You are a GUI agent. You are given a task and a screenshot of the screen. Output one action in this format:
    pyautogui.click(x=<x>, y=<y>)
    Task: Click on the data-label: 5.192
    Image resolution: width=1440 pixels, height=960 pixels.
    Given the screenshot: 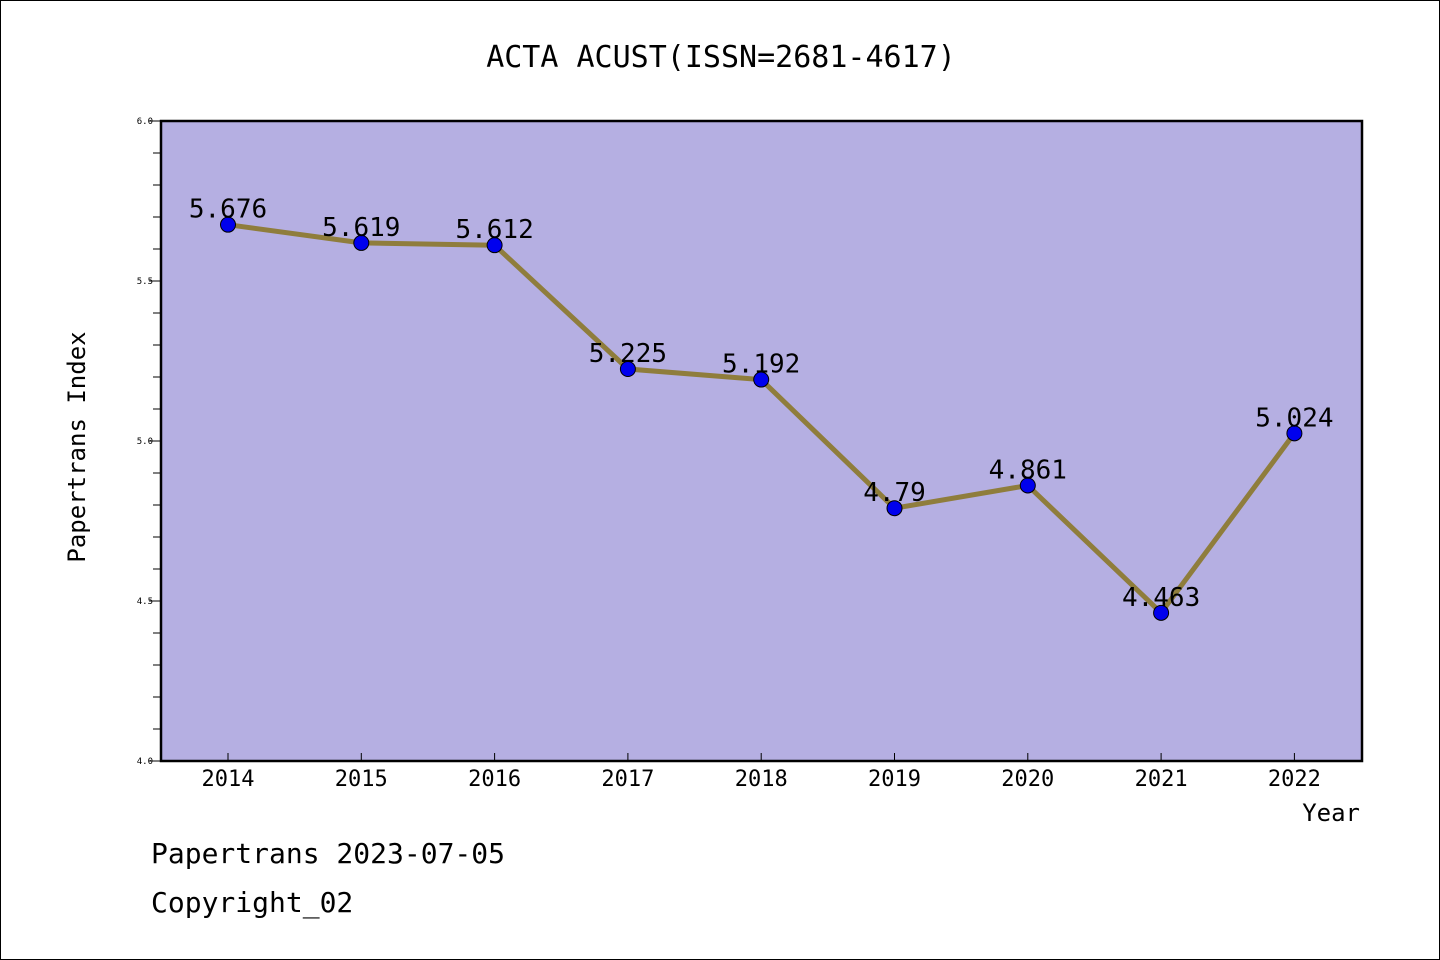 What is the action you would take?
    pyautogui.click(x=761, y=365)
    